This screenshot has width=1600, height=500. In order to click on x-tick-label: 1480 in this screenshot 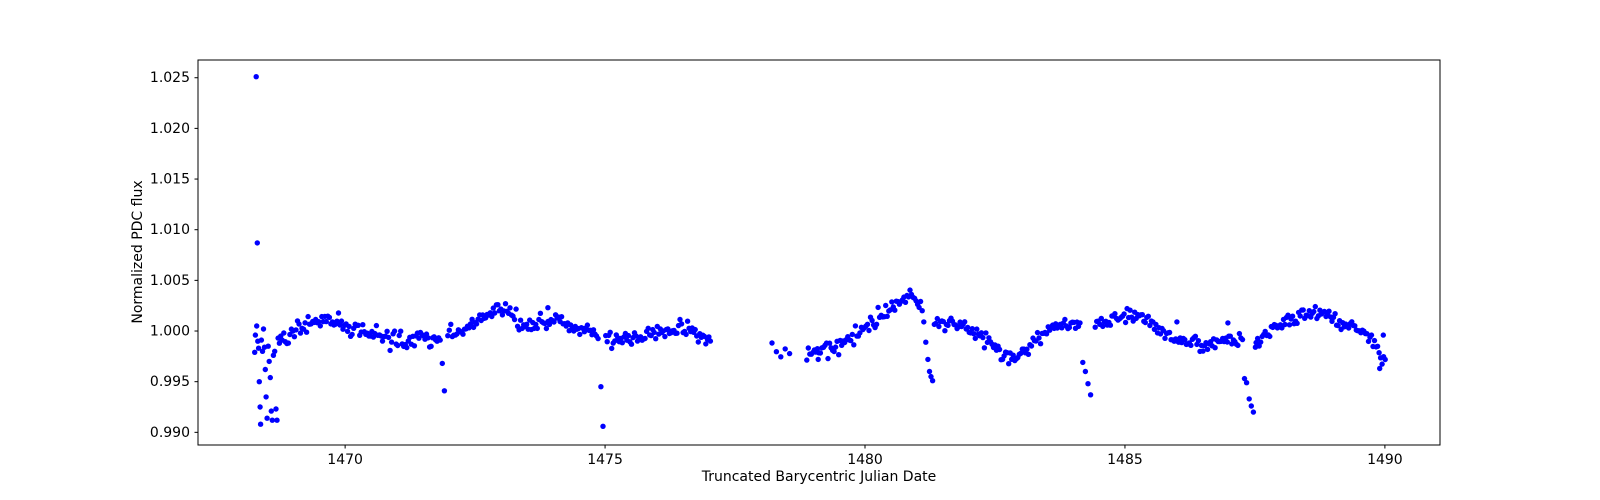, I will do `click(865, 460)`.